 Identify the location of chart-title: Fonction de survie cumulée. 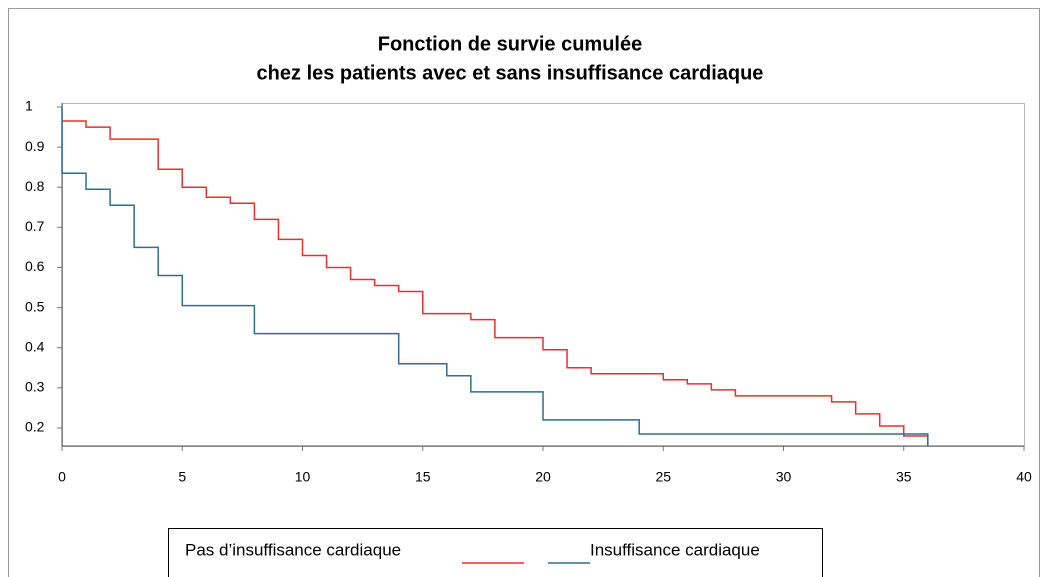
(510, 44).